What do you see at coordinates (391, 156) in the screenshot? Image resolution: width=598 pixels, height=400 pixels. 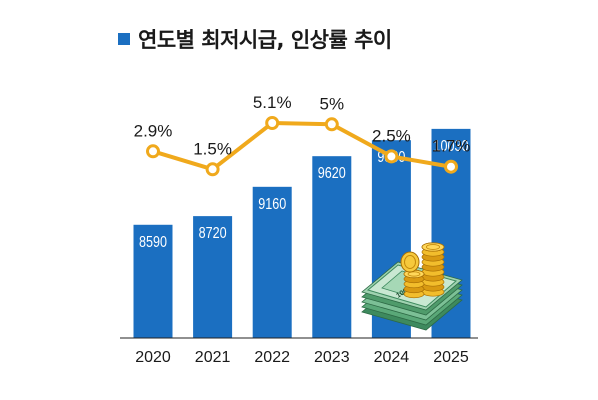 I see `rate-point-2024` at bounding box center [391, 156].